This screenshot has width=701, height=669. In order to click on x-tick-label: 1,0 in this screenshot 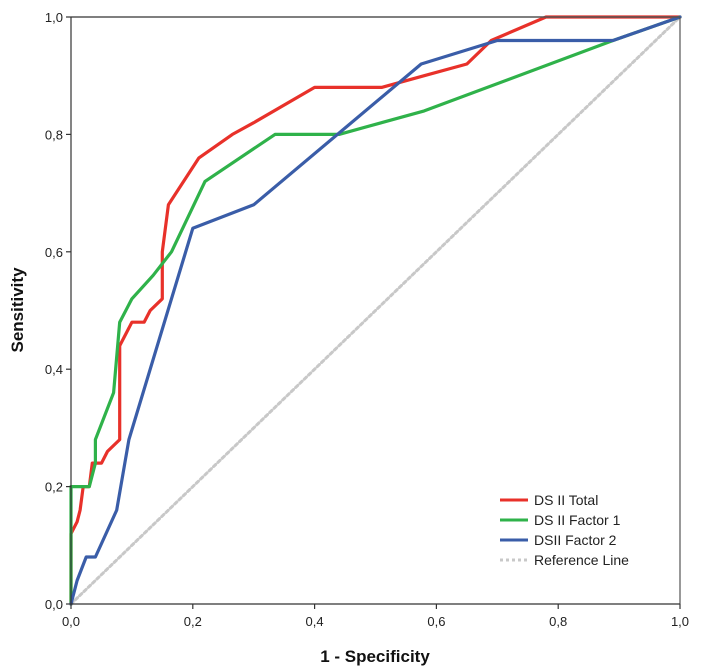, I will do `click(680, 621)`.